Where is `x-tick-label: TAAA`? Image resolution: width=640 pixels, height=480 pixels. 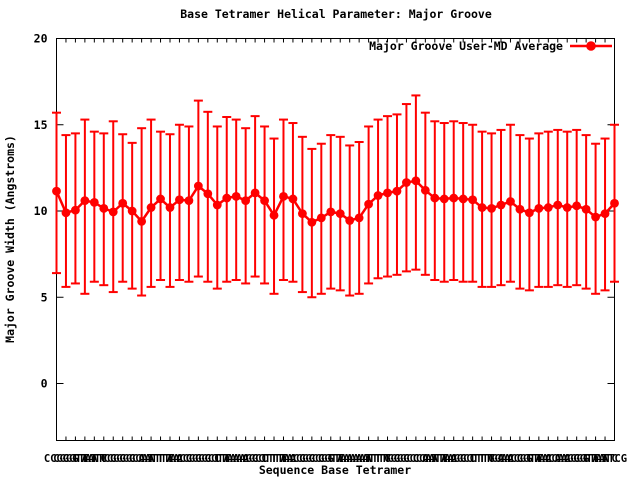
x-tick-label: TAAA is located at coordinates (350, 459).